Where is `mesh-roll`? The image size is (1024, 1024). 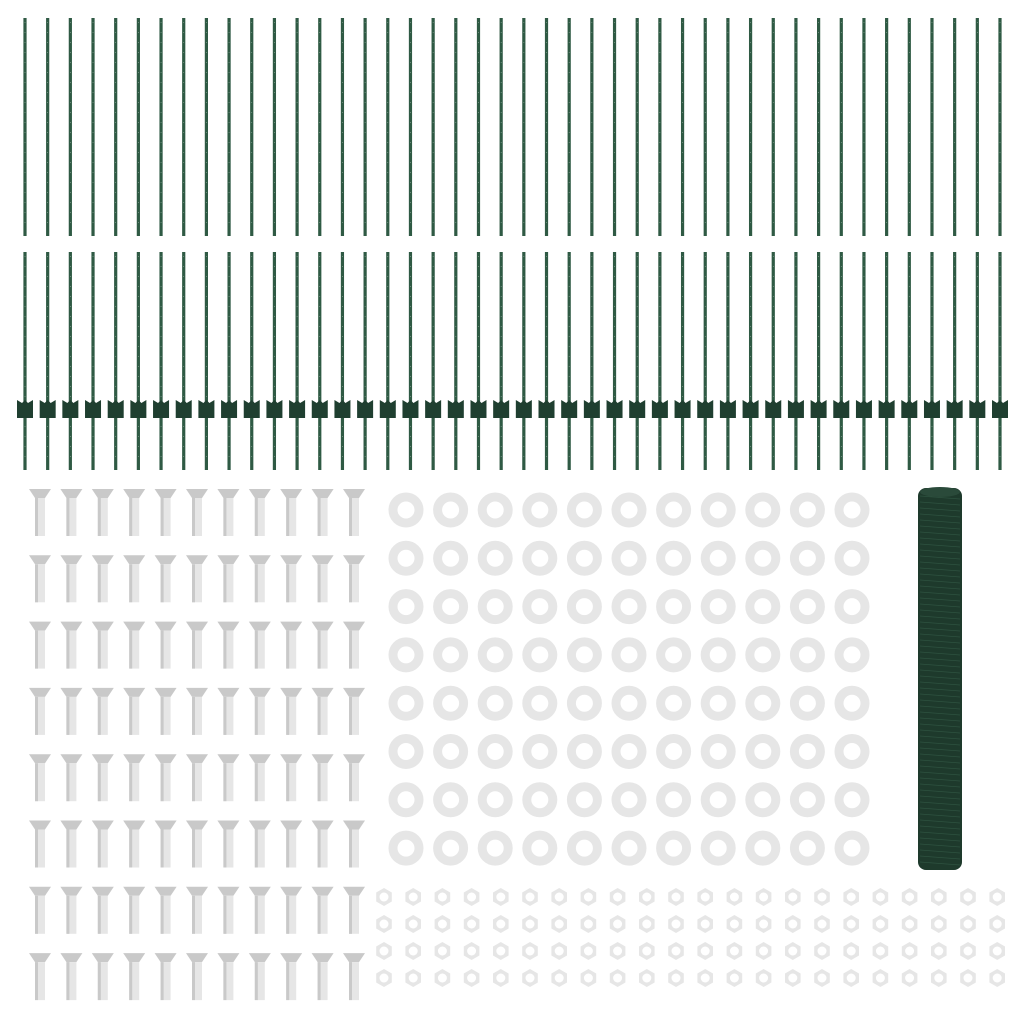
mesh-roll is located at coordinates (940, 678).